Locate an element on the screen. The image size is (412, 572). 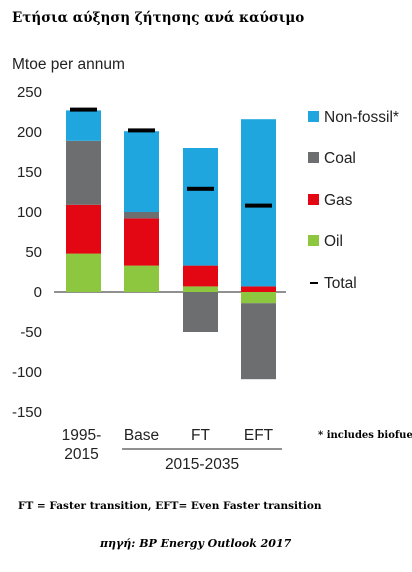
y-axis-ticks: 250 200 150 100 50 0 -50 -100 -150 is located at coordinates (27, 252).